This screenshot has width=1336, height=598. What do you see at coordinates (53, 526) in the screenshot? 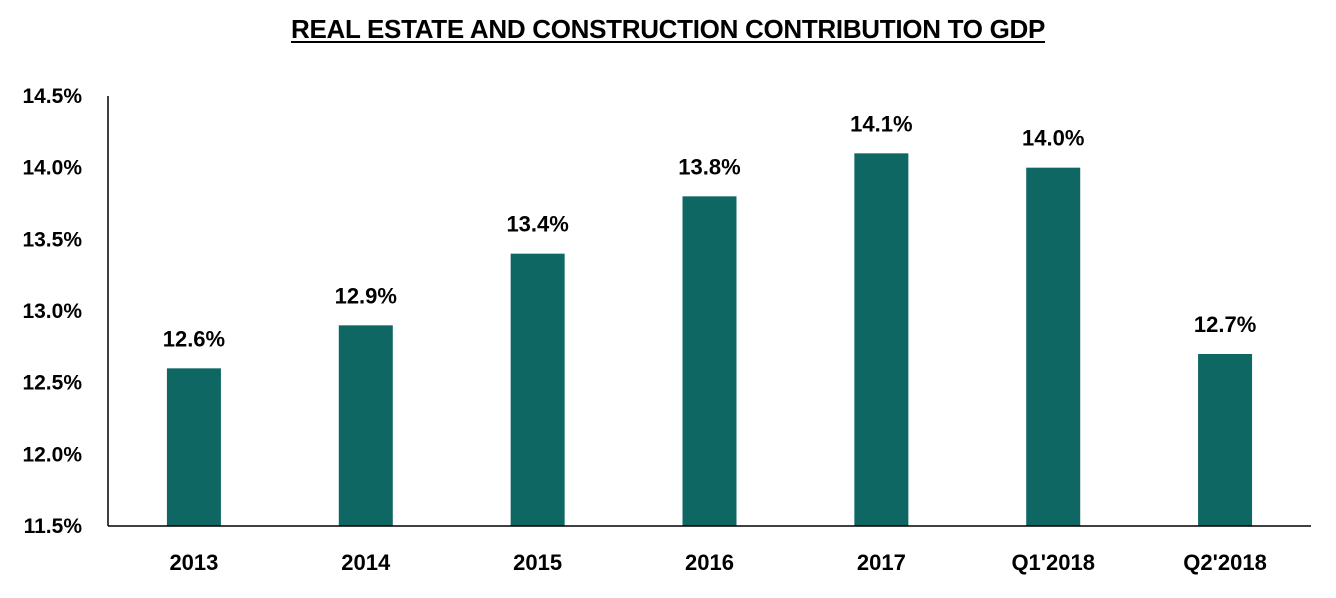
I see `y-tick-label: 11.5%` at bounding box center [53, 526].